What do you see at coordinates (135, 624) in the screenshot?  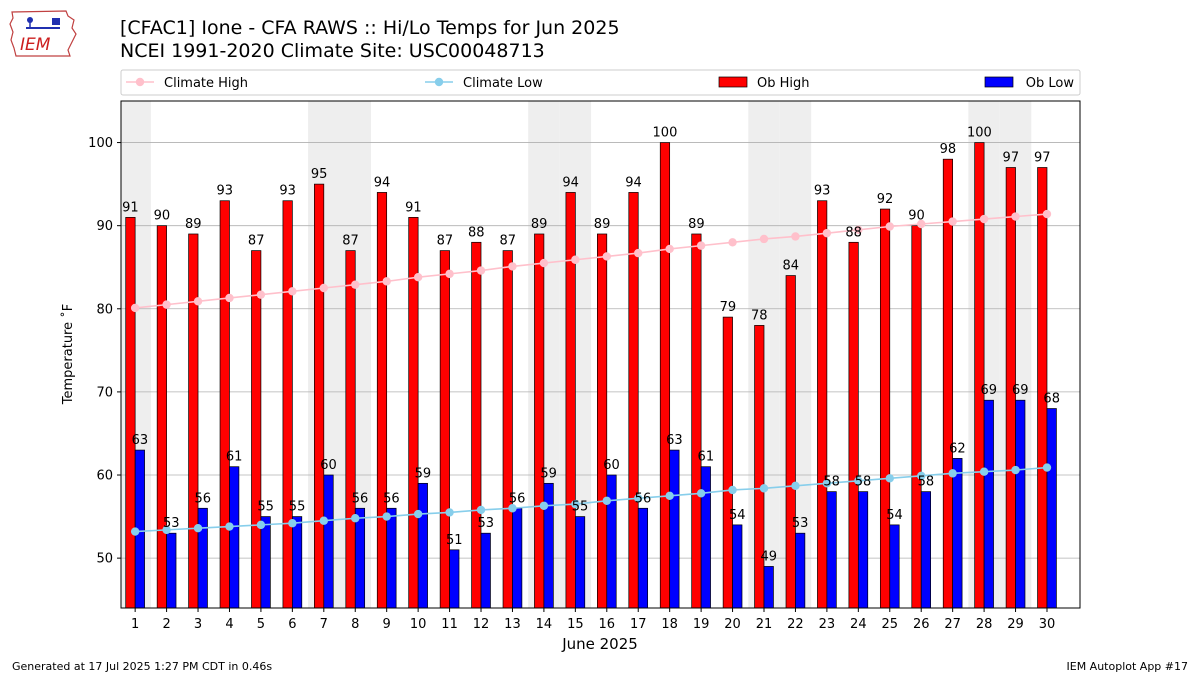 I see `x-tick-label-1: 1` at bounding box center [135, 624].